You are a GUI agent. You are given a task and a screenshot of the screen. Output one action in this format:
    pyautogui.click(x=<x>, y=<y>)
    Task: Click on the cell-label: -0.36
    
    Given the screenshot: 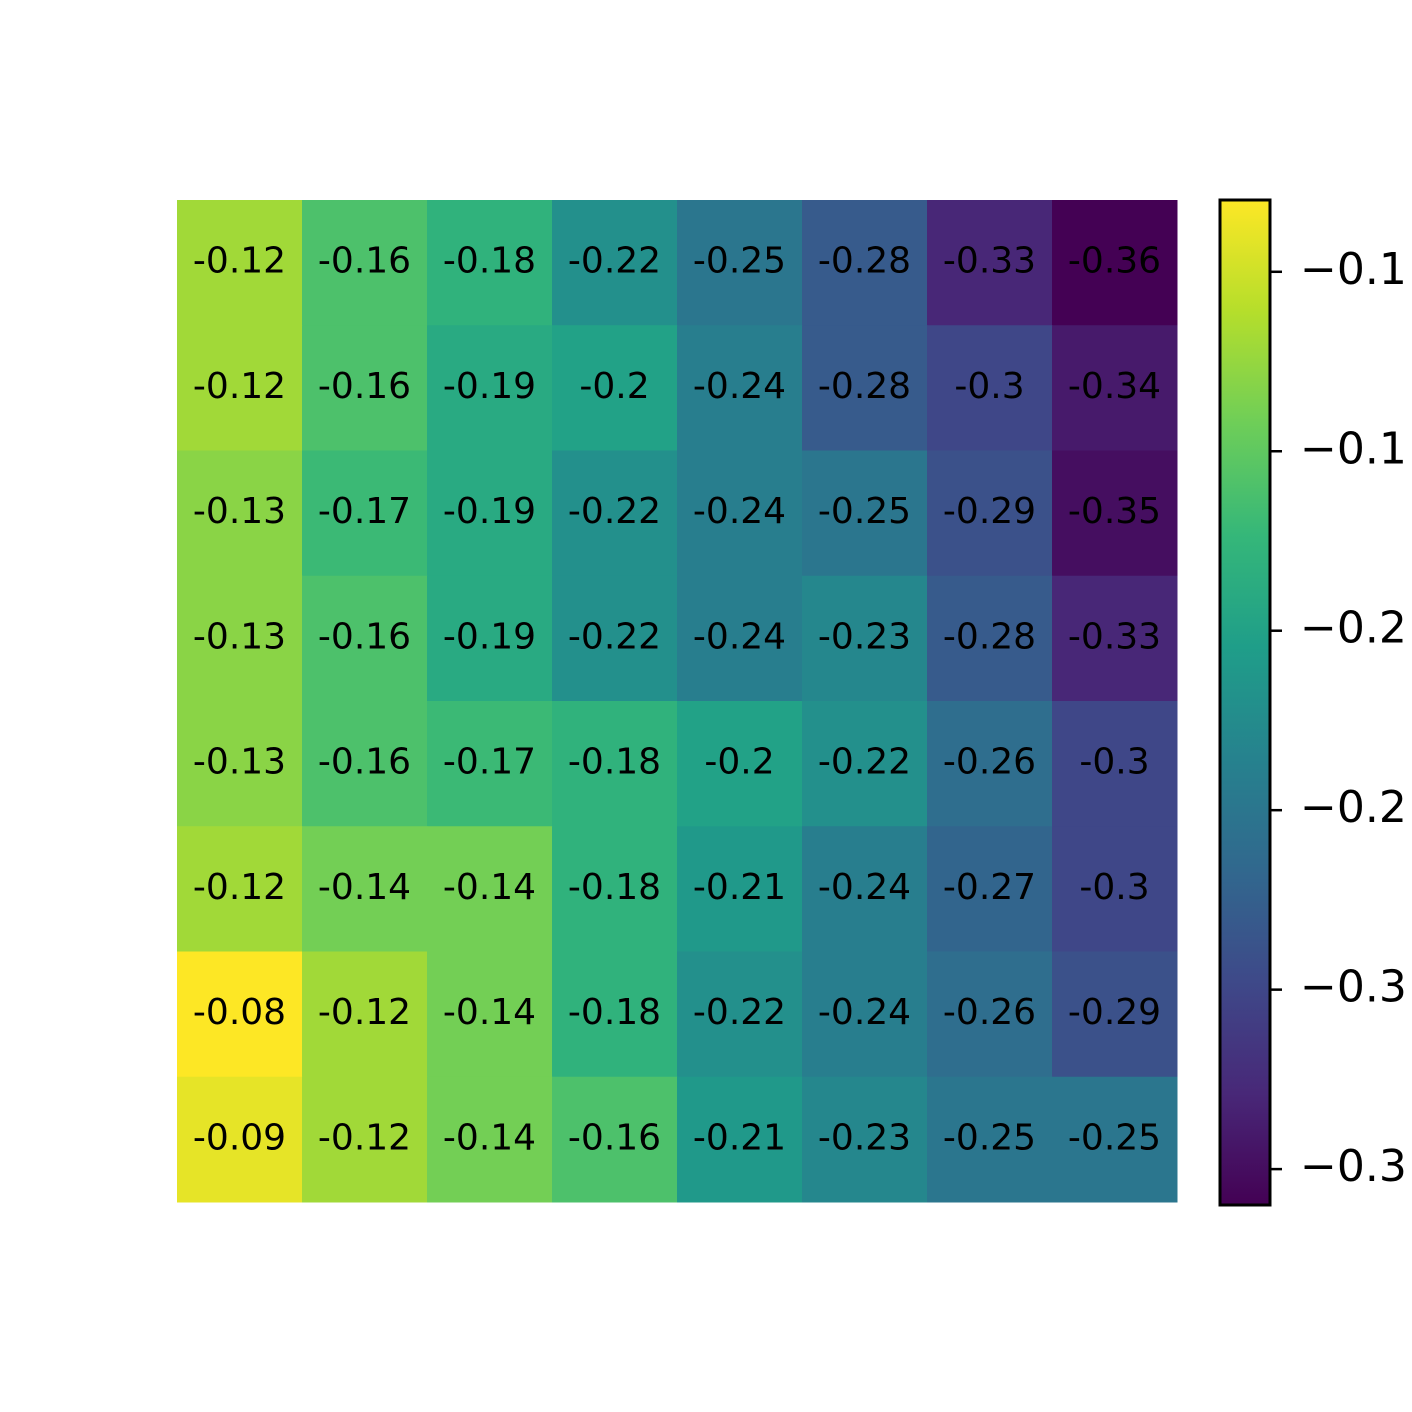 What is the action you would take?
    pyautogui.click(x=1114, y=261)
    